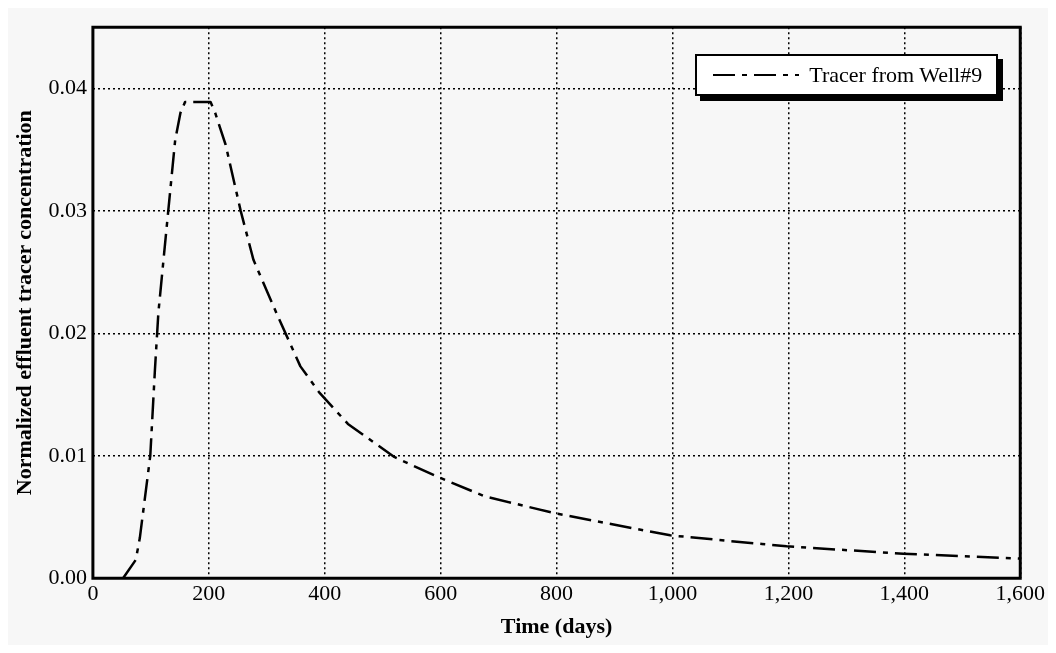 This screenshot has width=1056, height=653. What do you see at coordinates (672, 593) in the screenshot?
I see `x-tick-label: 1,000` at bounding box center [672, 593].